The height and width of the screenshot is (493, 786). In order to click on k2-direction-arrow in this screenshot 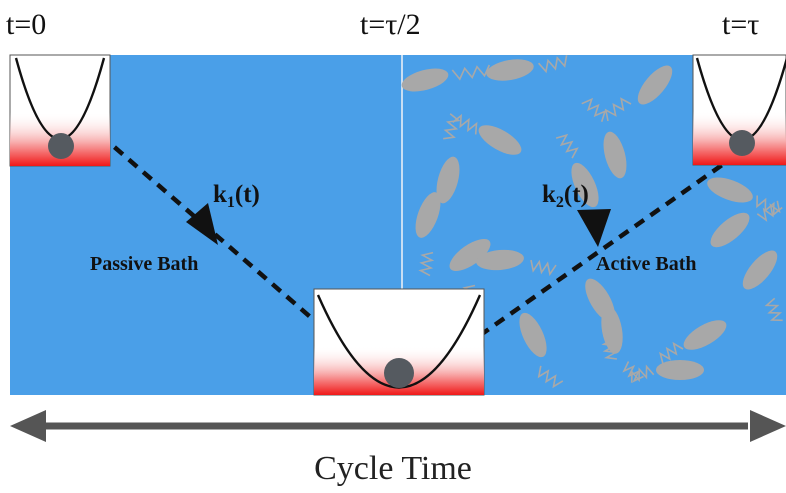, I will do `click(594, 228)`.